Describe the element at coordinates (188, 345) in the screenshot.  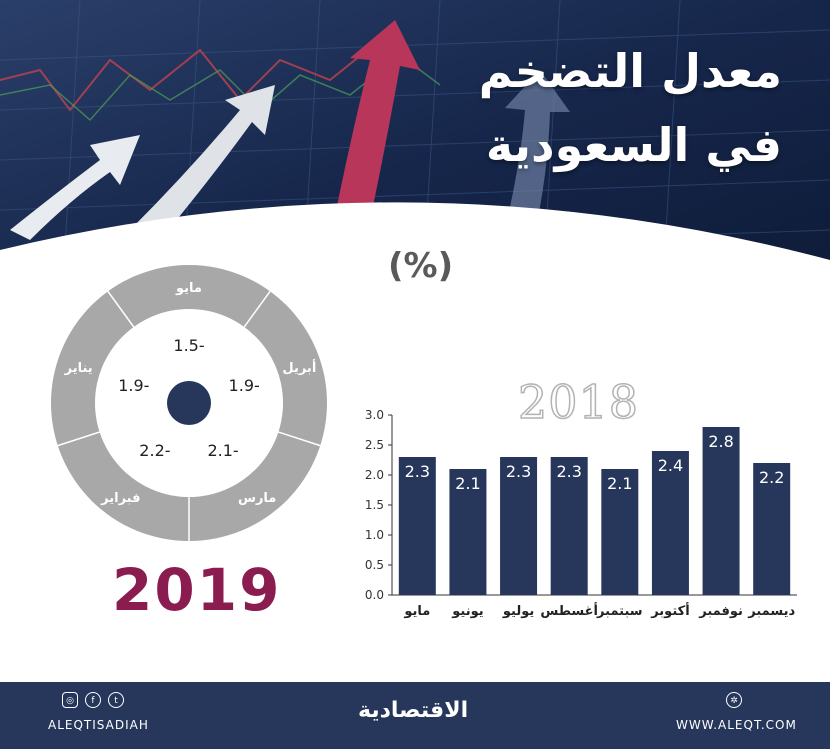
I see `value-label: 1.5-` at that location.